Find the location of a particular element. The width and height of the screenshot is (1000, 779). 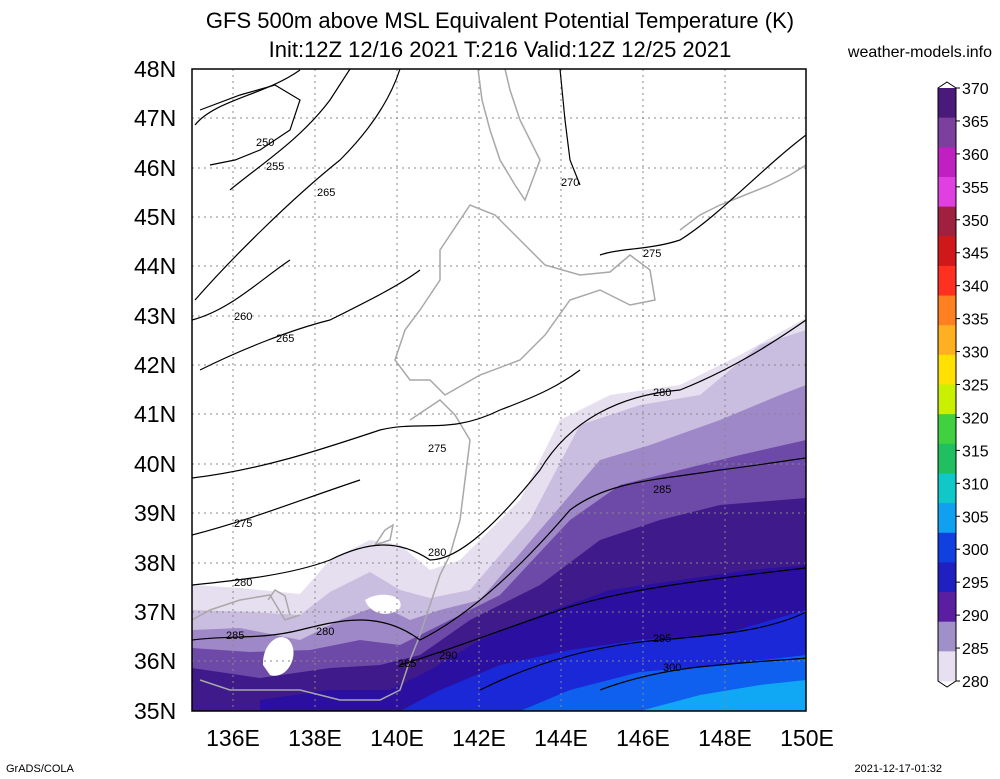

contour-label: 255 is located at coordinates (275, 167).